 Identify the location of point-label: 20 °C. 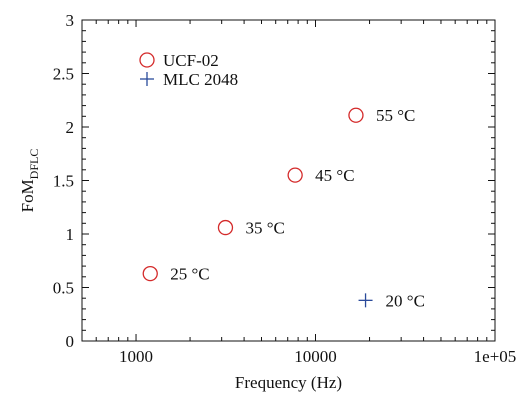
(405, 300).